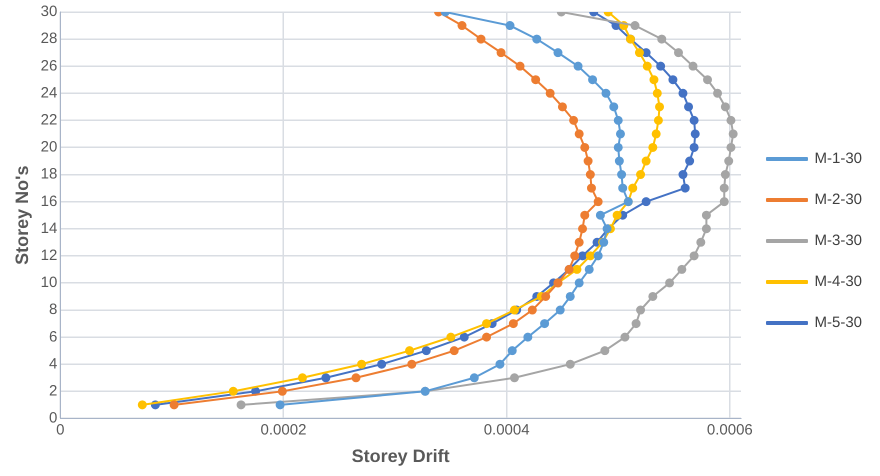  What do you see at coordinates (49, 120) in the screenshot?
I see `y-tick-label: 22` at bounding box center [49, 120].